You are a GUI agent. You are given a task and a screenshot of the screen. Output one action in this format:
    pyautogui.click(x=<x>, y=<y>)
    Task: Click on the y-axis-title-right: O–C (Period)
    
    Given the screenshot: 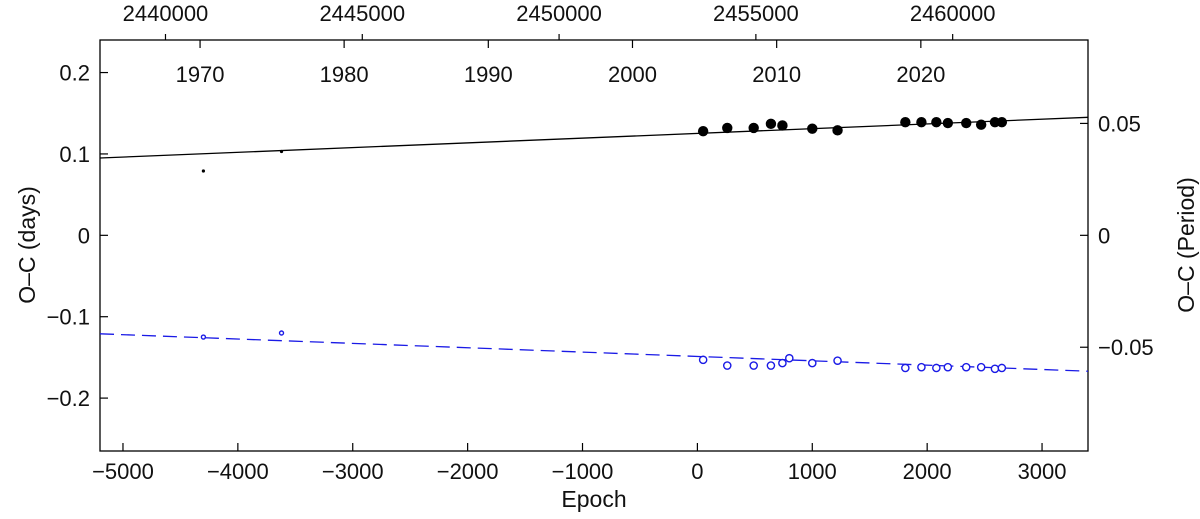 What is the action you would take?
    pyautogui.click(x=1186, y=244)
    